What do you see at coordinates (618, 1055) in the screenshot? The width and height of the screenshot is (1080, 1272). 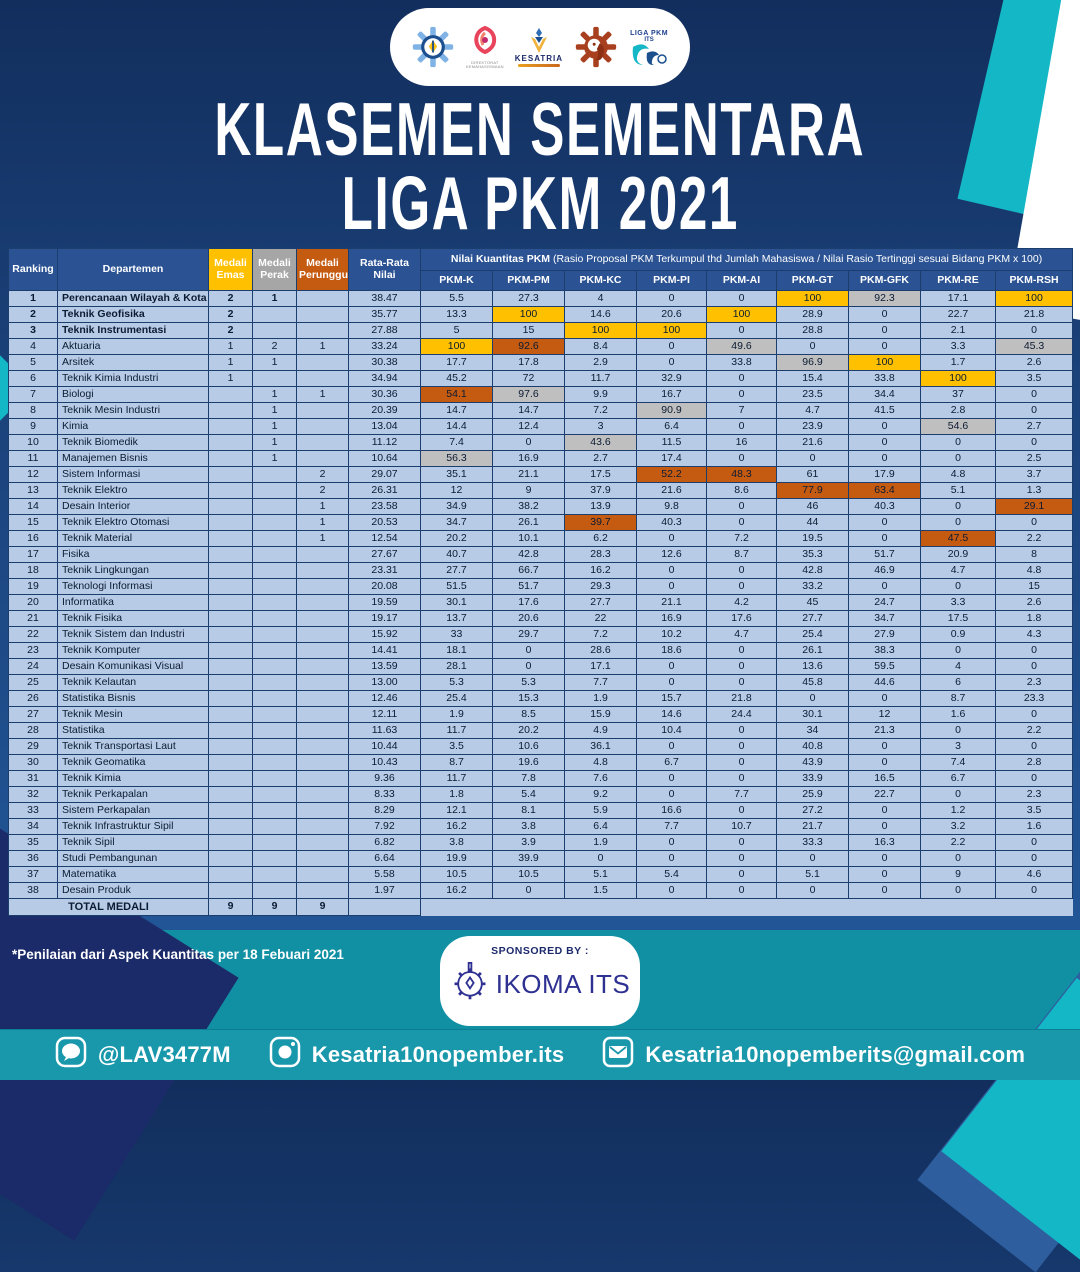 I see `email-icon` at bounding box center [618, 1055].